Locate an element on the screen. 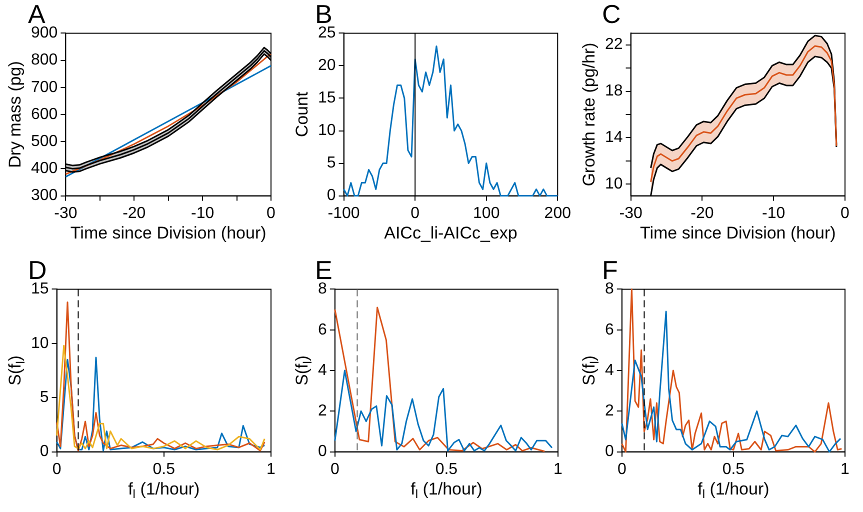 This screenshot has height=512, width=863. x-tick-label: 100 is located at coordinates (486, 213).